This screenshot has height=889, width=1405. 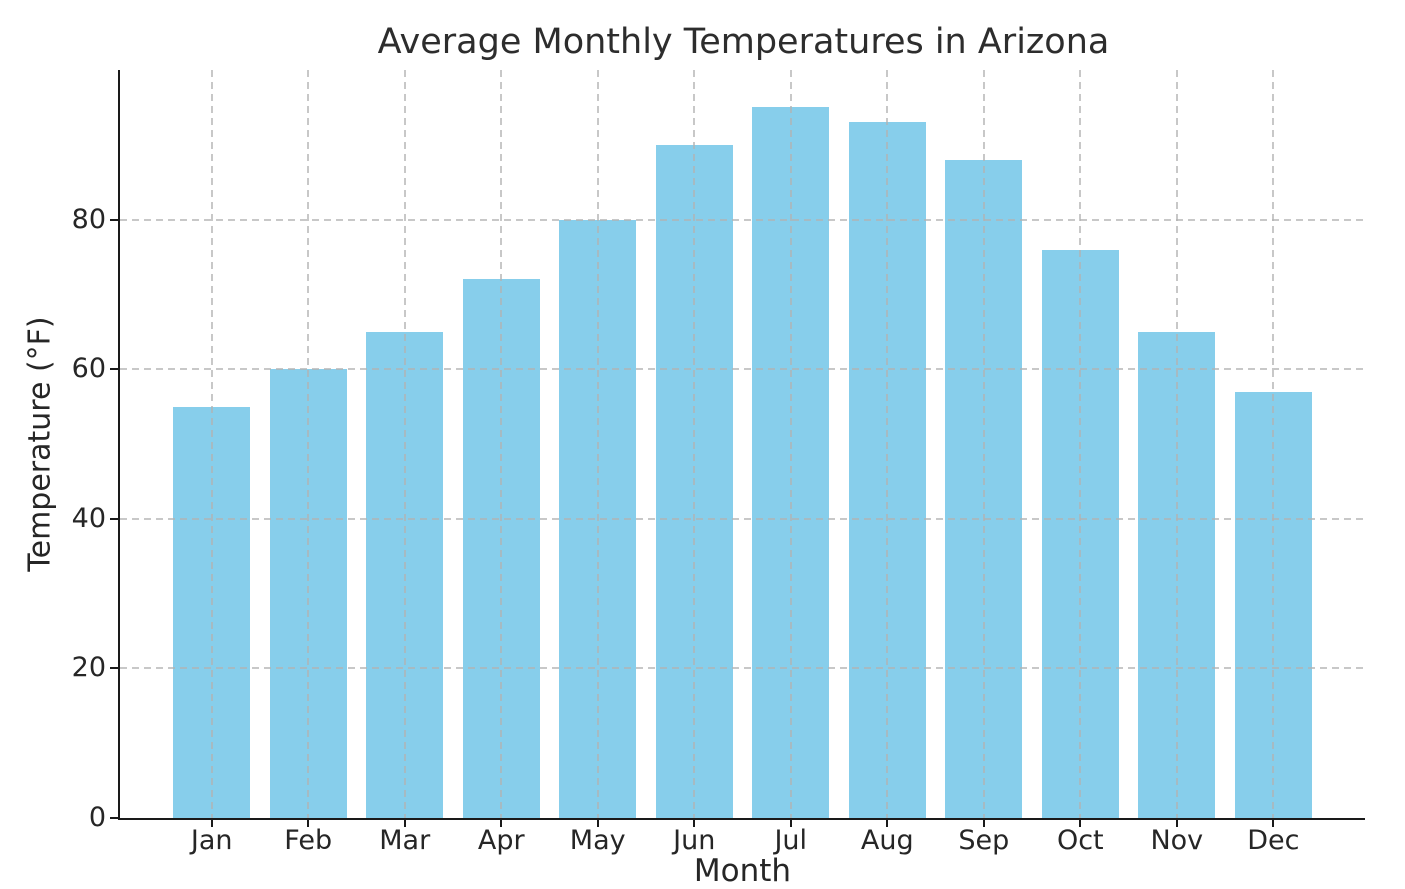 I want to click on bar-aug, so click(x=887, y=470).